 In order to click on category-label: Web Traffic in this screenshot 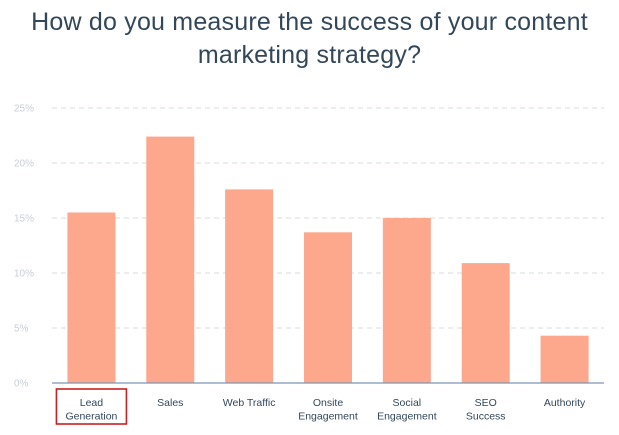, I will do `click(249, 403)`.